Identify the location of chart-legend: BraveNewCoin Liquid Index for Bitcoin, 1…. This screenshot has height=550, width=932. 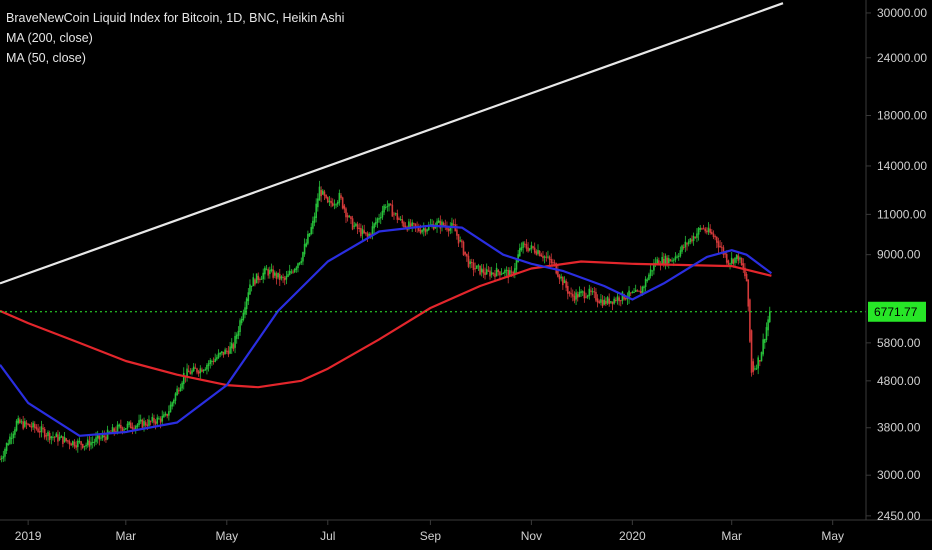
(175, 38).